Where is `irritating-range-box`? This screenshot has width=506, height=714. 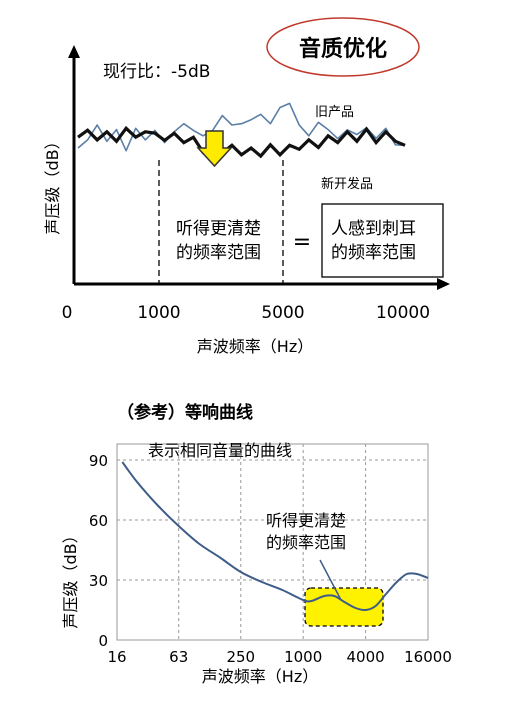
irritating-range-box is located at coordinates (382, 240).